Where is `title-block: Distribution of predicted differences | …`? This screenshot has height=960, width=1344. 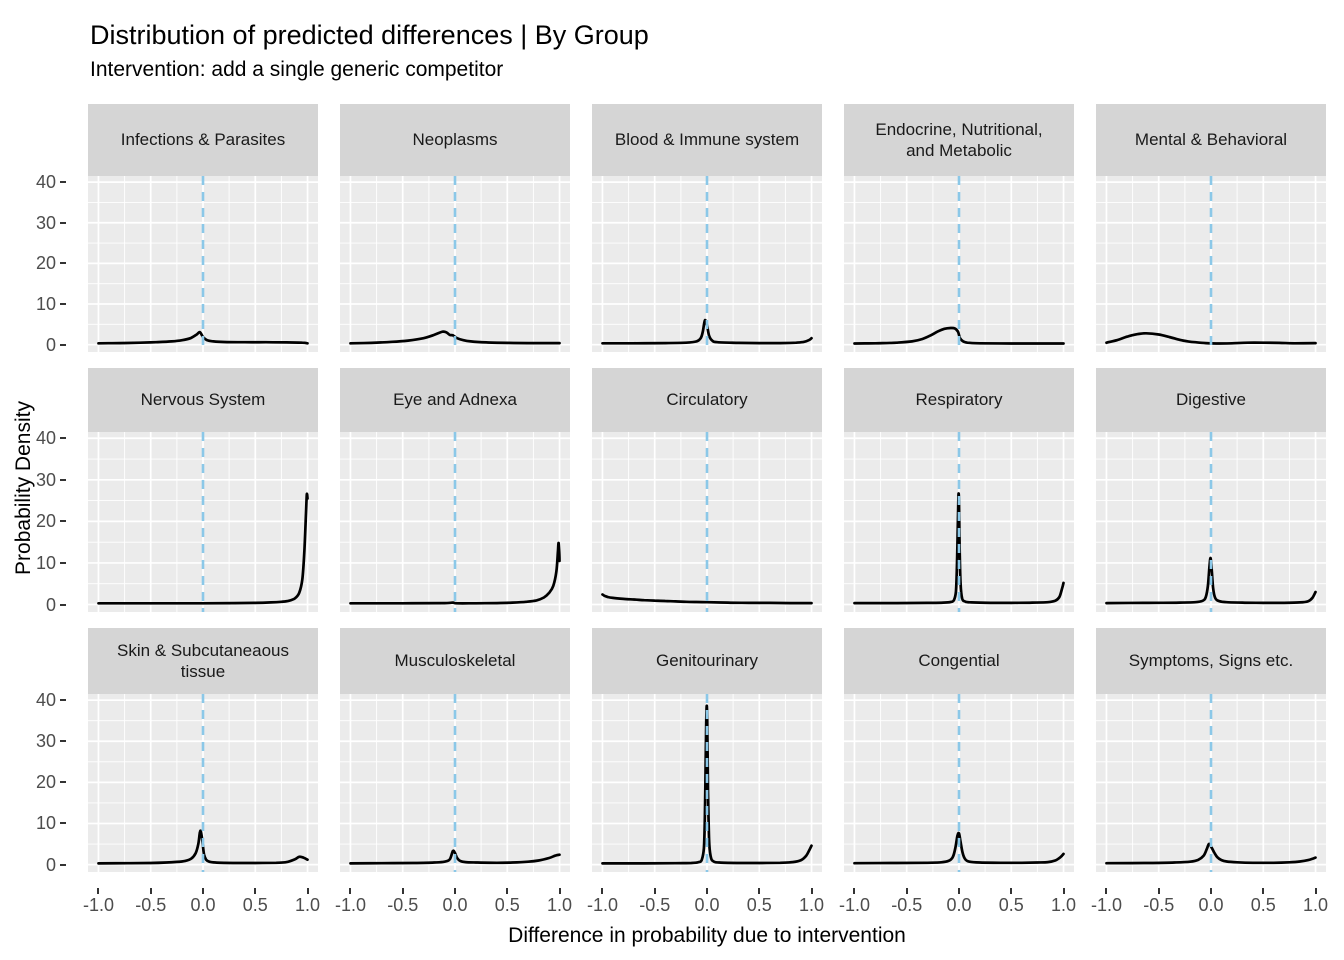
title-block: Distribution of predicted differences | … is located at coordinates (672, 42).